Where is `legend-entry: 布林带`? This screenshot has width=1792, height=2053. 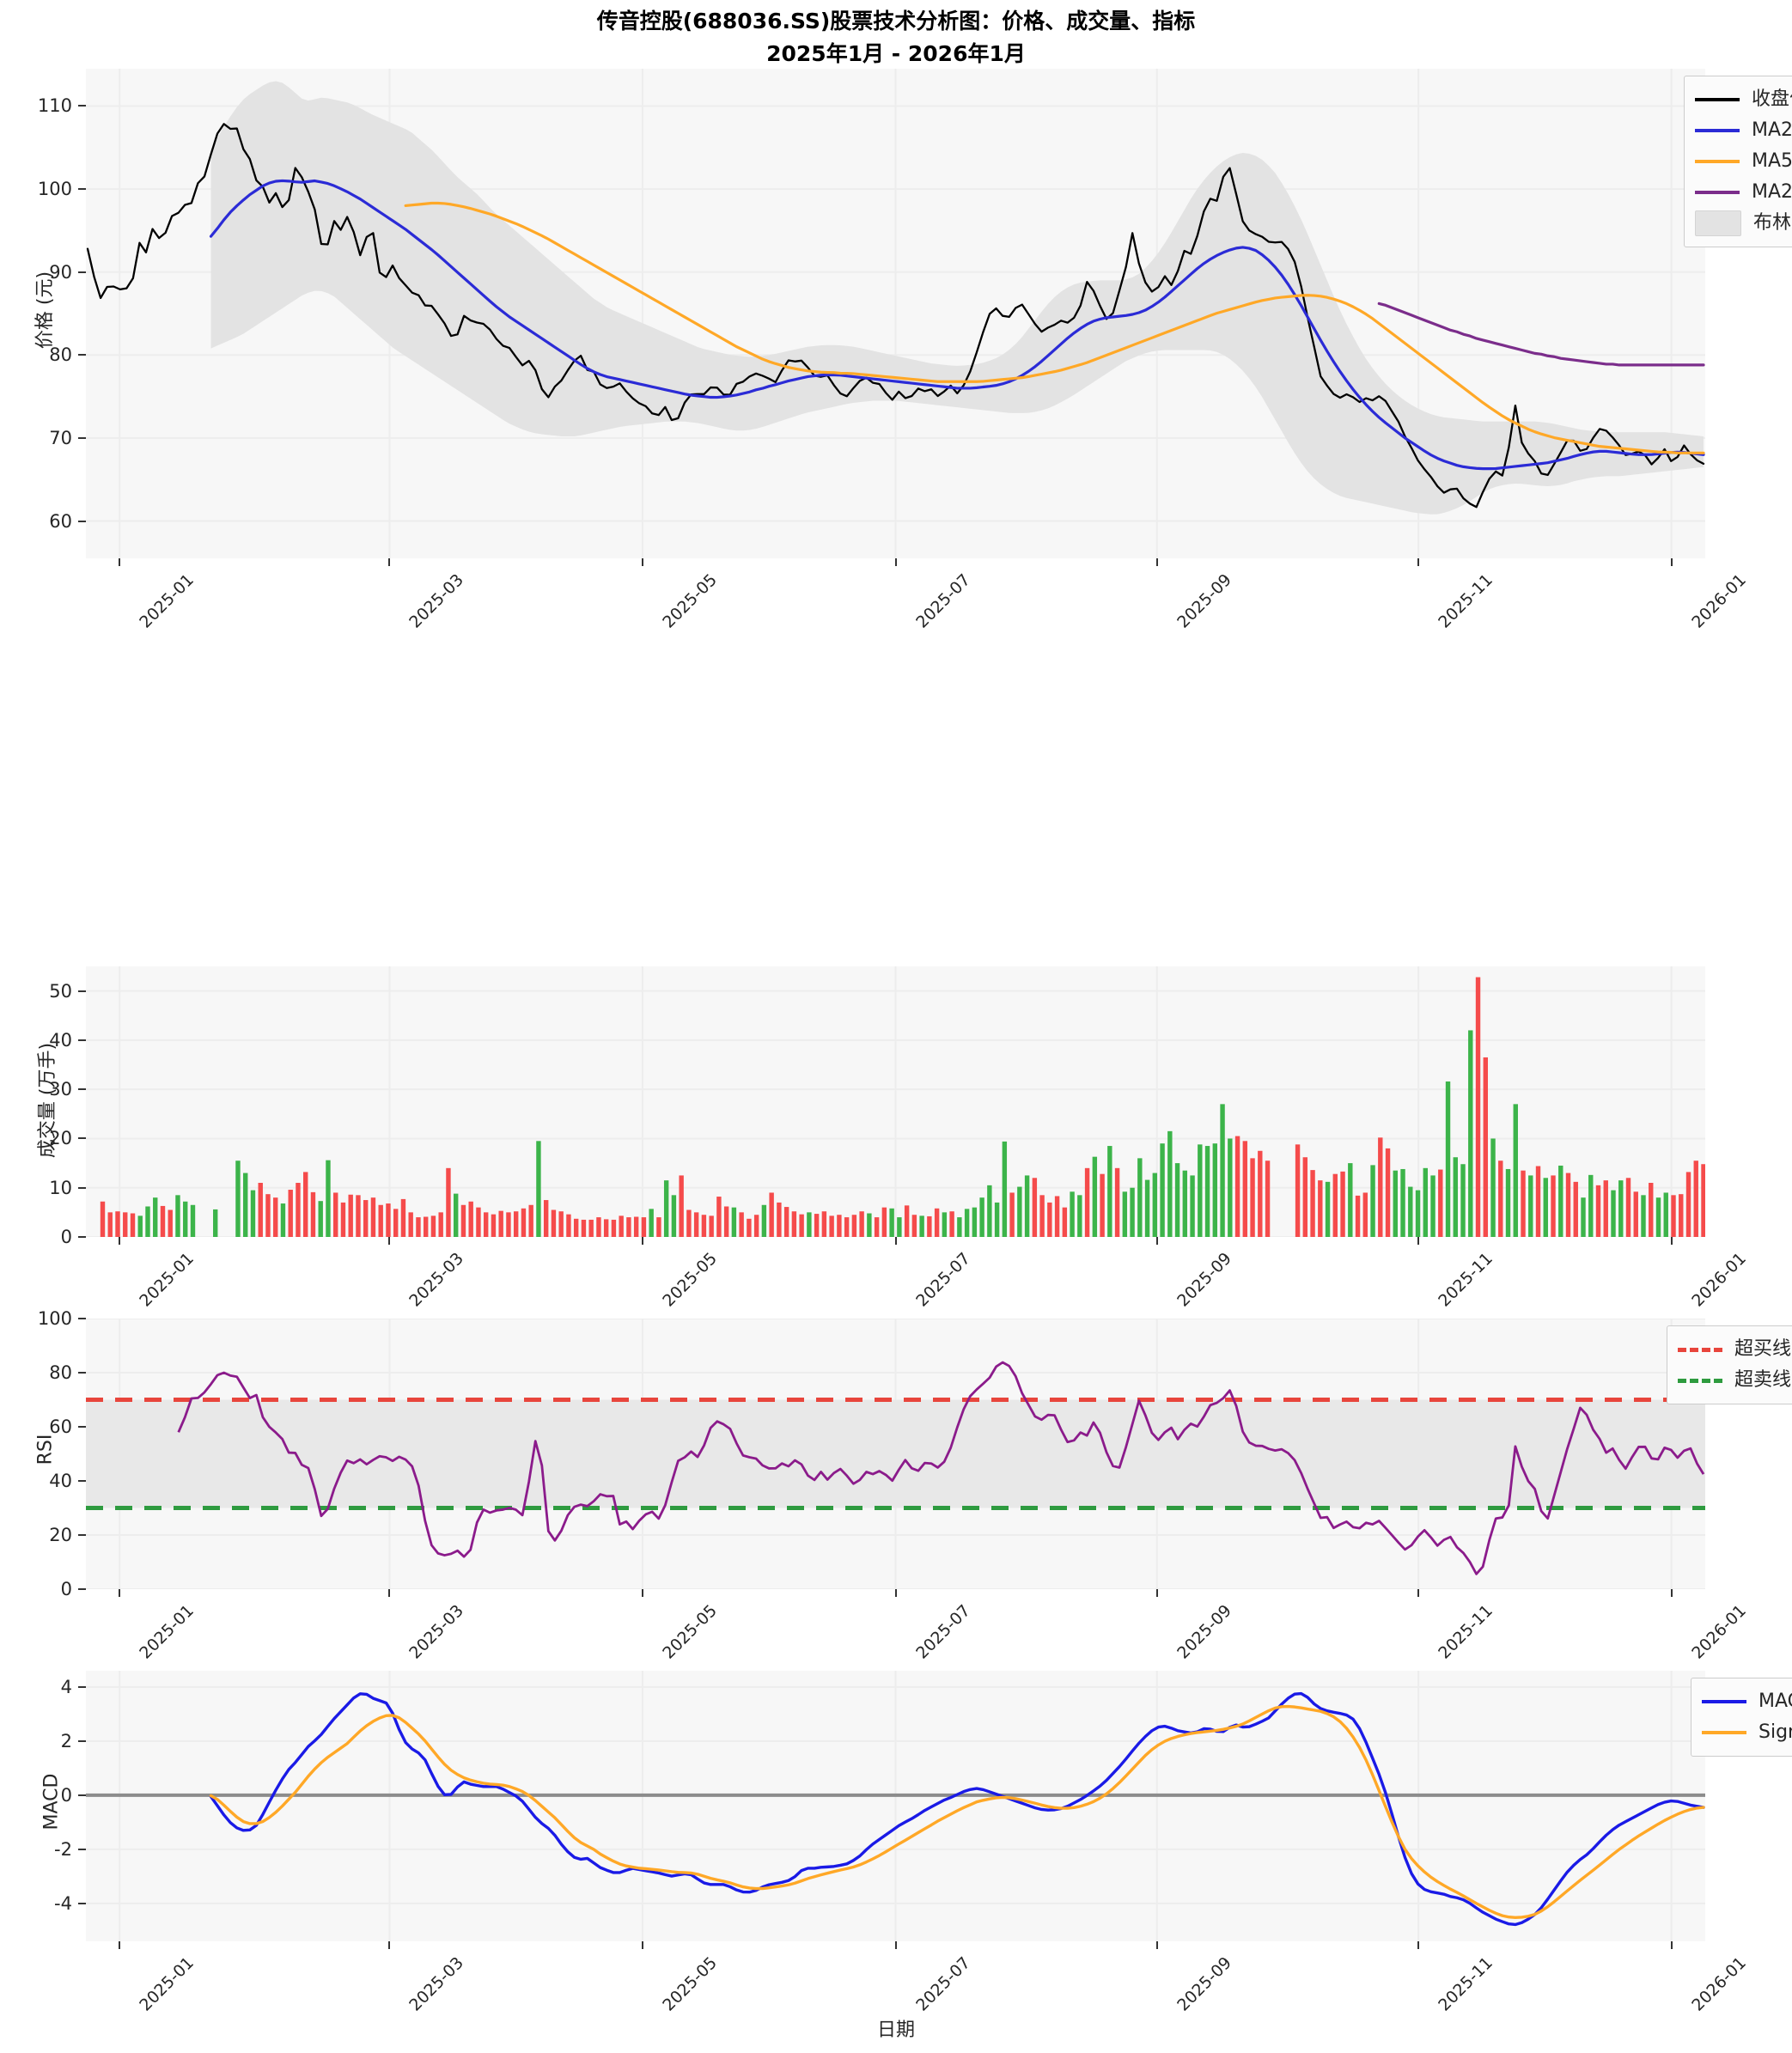
legend-entry: 布林带 is located at coordinates (1743, 223).